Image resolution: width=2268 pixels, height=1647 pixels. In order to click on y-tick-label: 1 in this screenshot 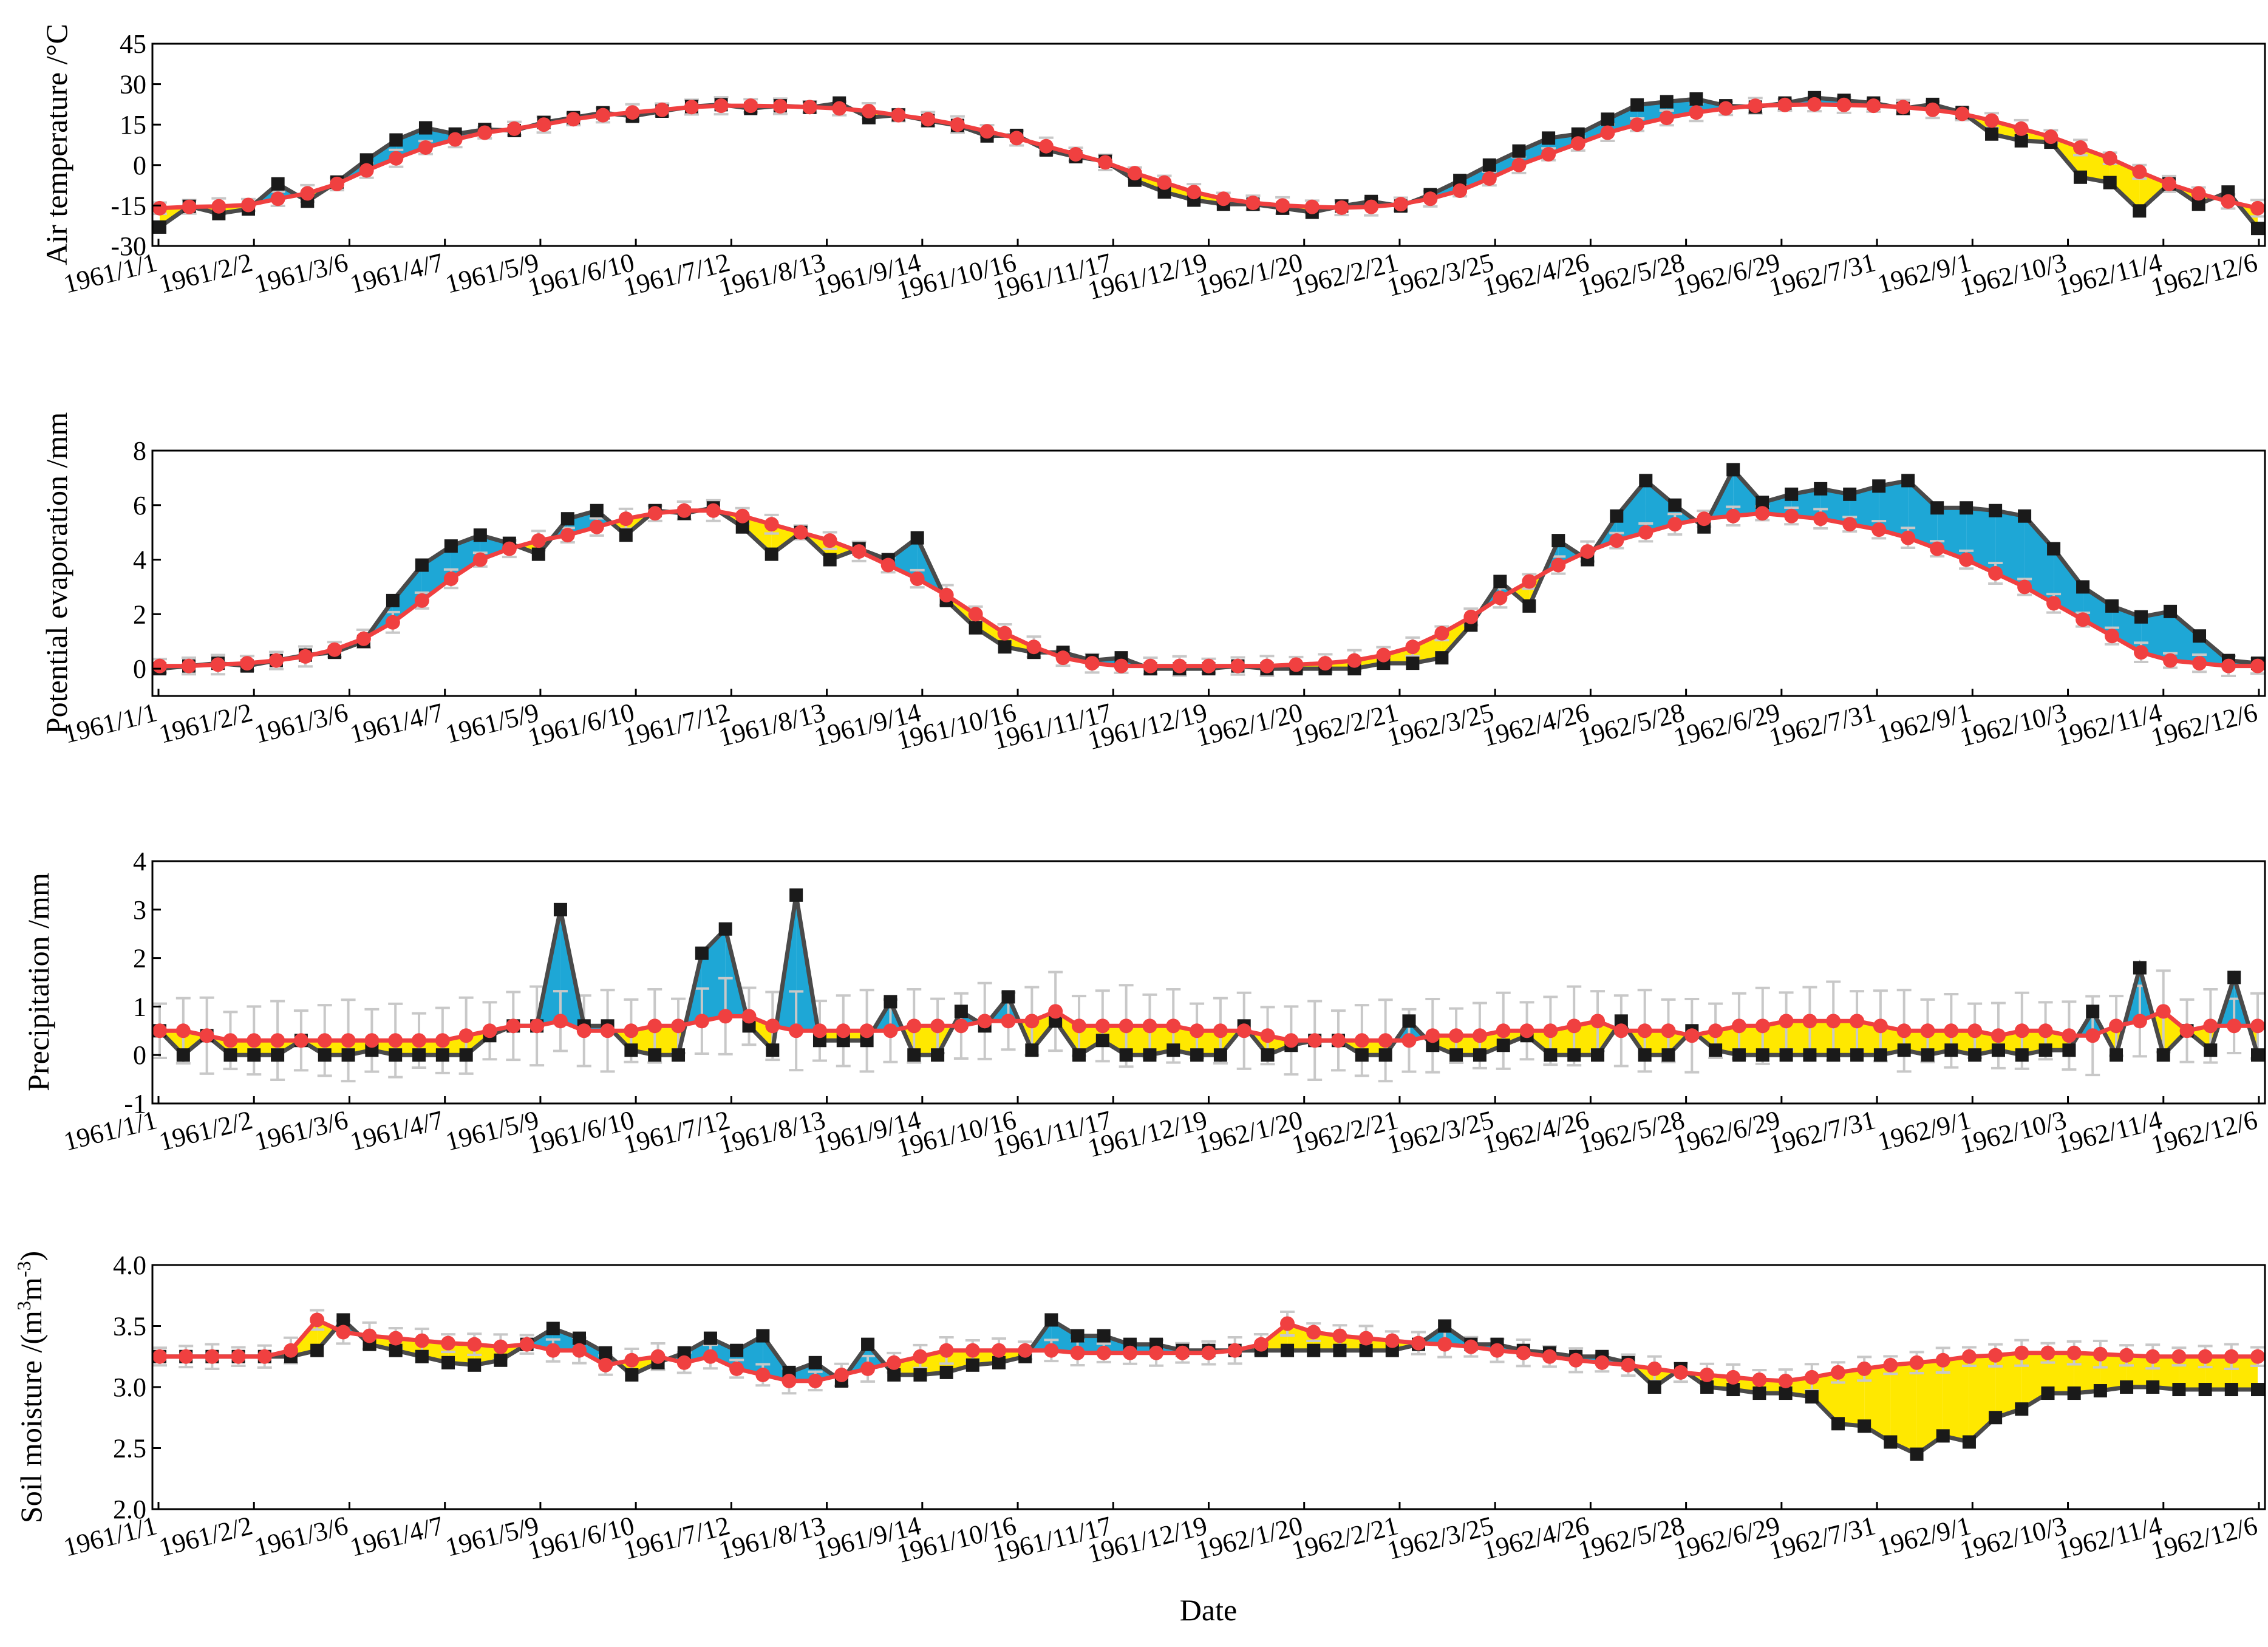, I will do `click(139, 1006)`.